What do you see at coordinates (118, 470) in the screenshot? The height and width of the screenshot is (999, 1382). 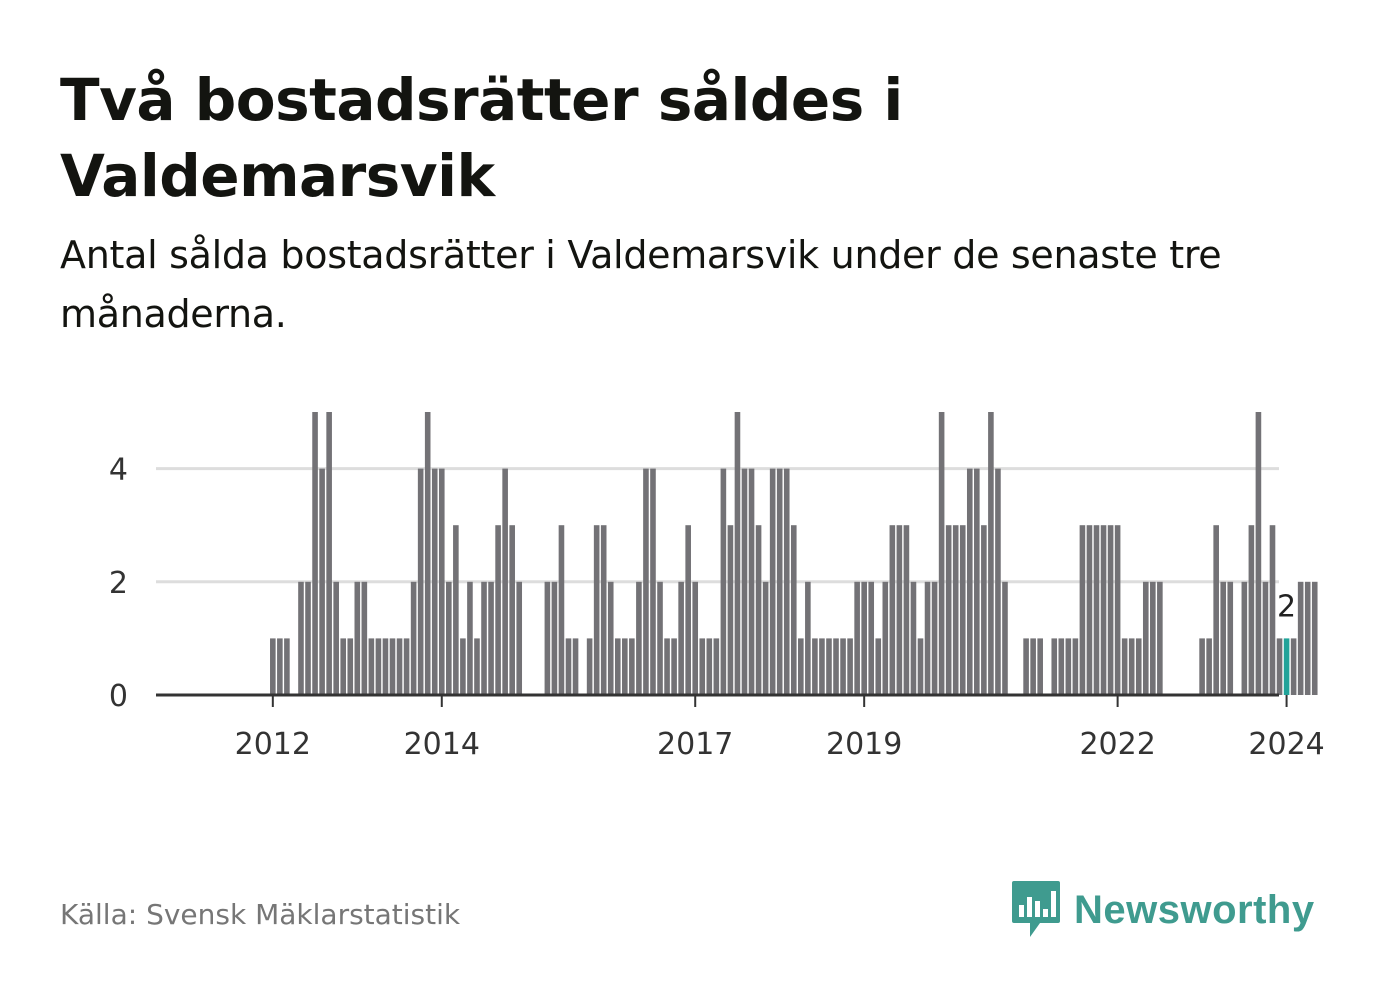 I see `y-tick-label: 4` at bounding box center [118, 470].